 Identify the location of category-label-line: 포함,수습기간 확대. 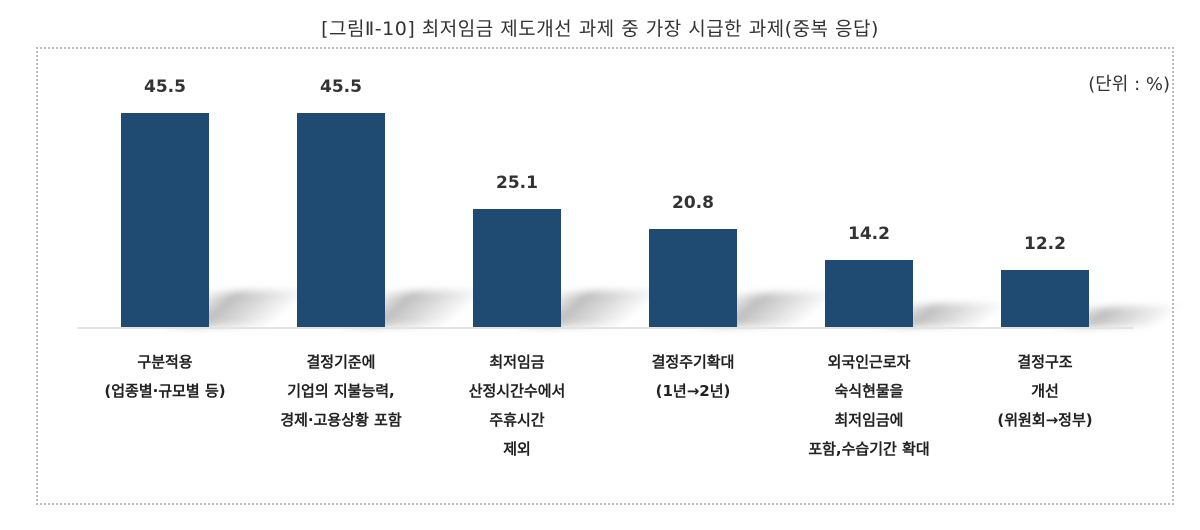
(869, 449).